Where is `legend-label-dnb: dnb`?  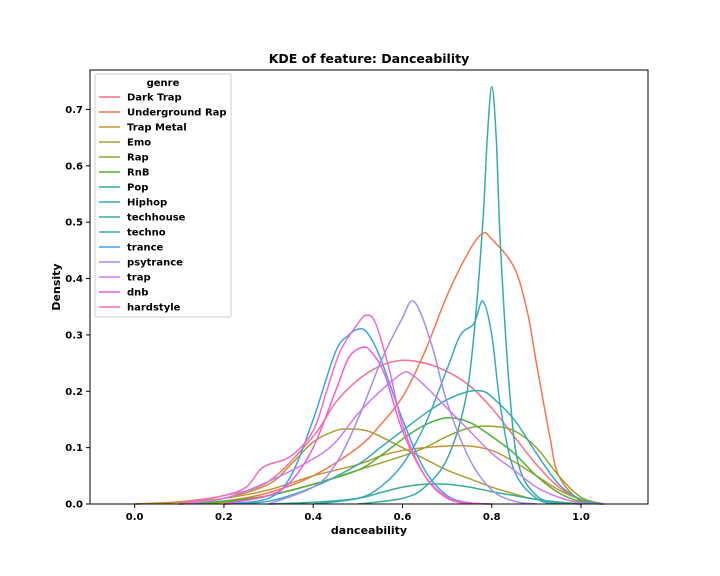 legend-label-dnb: dnb is located at coordinates (137, 293).